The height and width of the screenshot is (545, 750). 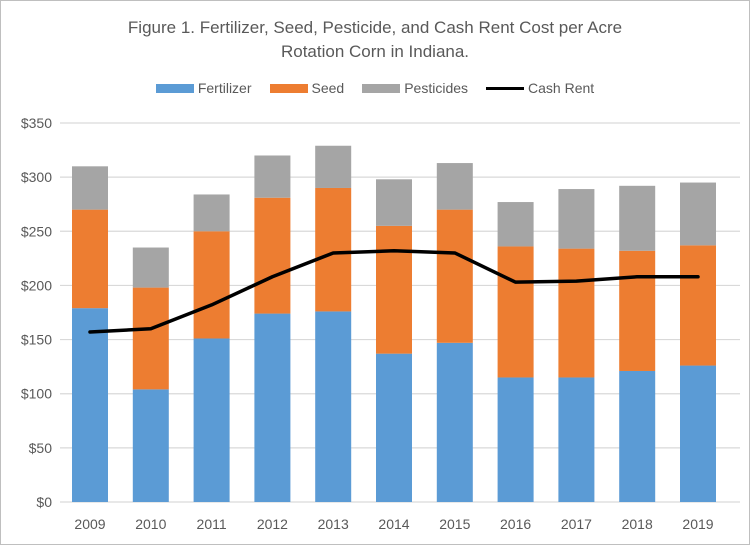 I want to click on legend-item-pesticides: Pesticides, so click(x=415, y=88).